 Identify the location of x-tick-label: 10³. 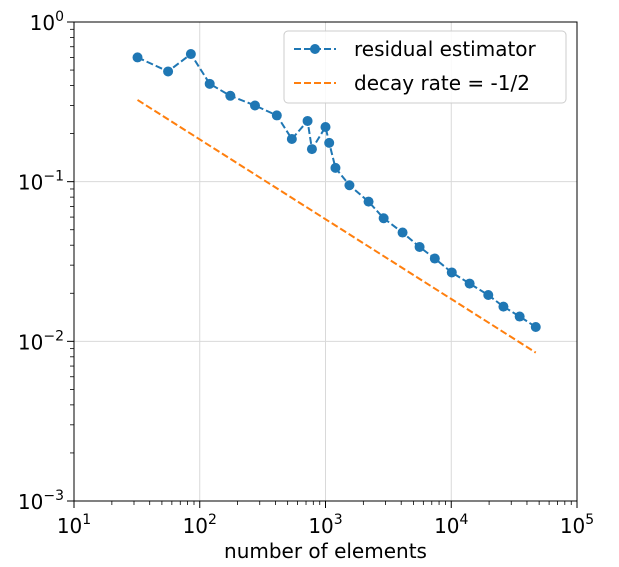
(325, 525).